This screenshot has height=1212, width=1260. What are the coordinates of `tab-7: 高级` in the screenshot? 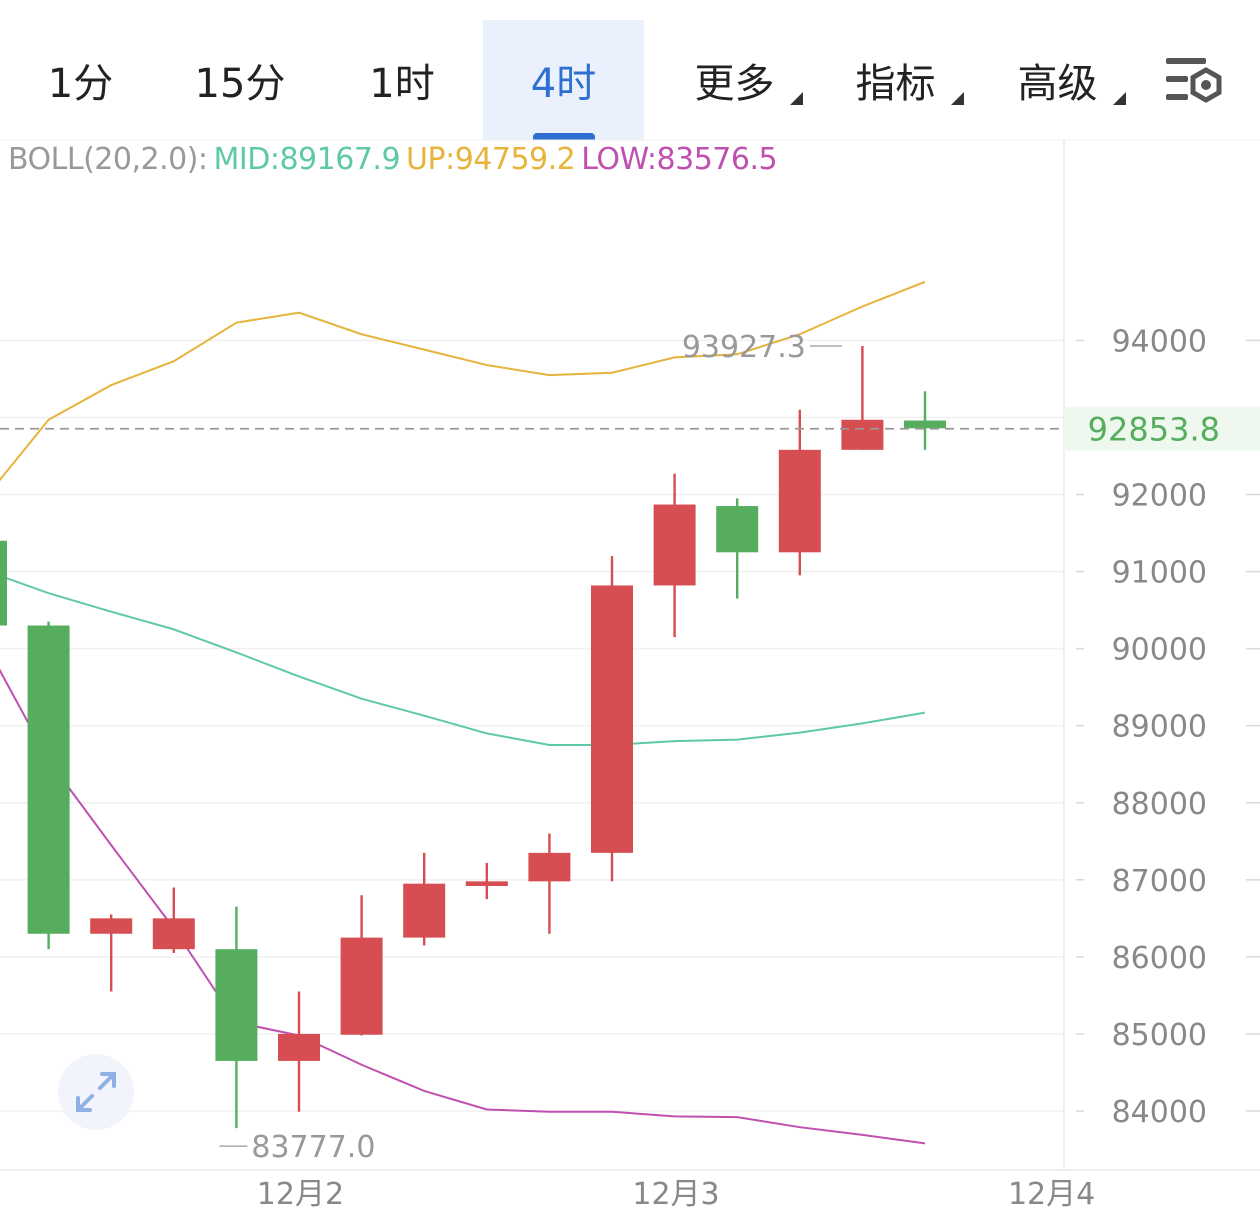 It's located at (1057, 80).